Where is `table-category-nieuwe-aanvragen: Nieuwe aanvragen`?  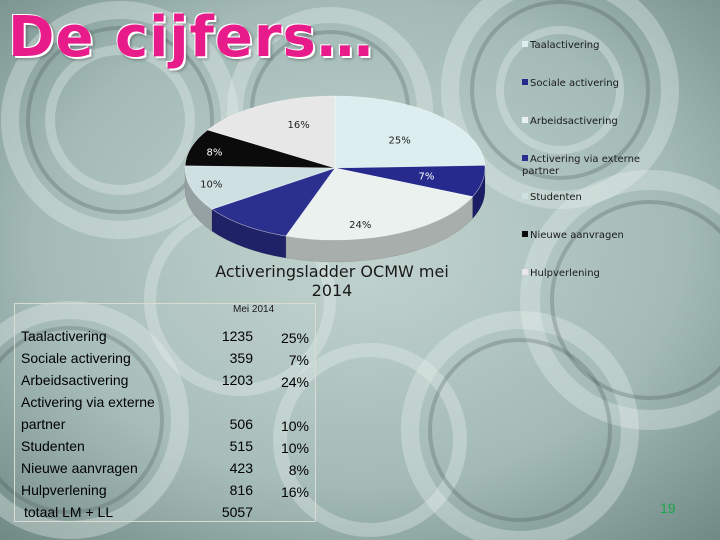 table-category-nieuwe-aanvragen: Nieuwe aanvragen is located at coordinates (79, 468).